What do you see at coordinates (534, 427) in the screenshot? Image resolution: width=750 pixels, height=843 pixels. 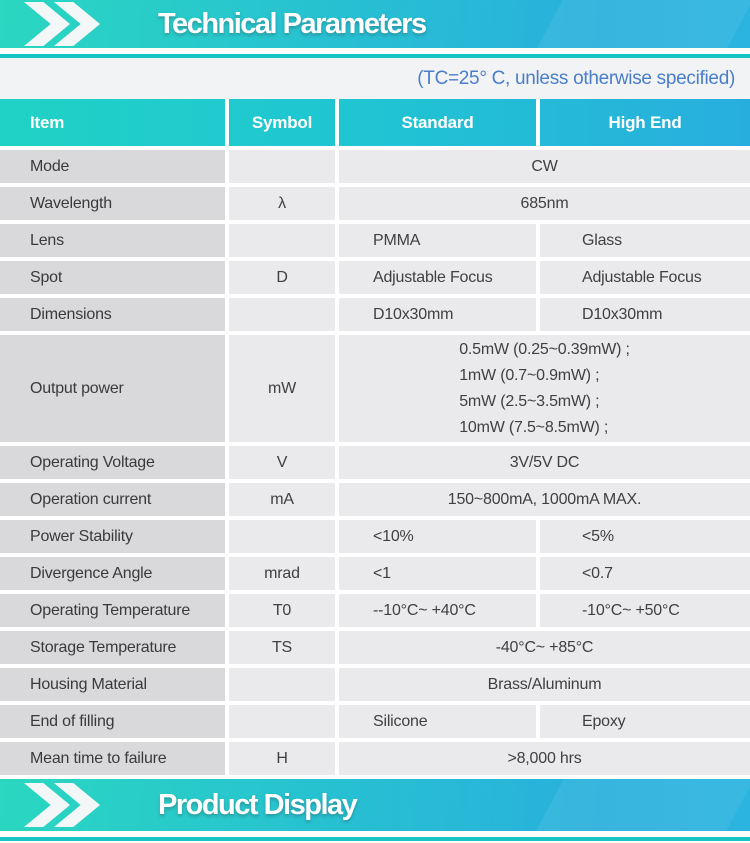 I see `value-line: 10mW (7.5~8.5mW) ;` at bounding box center [534, 427].